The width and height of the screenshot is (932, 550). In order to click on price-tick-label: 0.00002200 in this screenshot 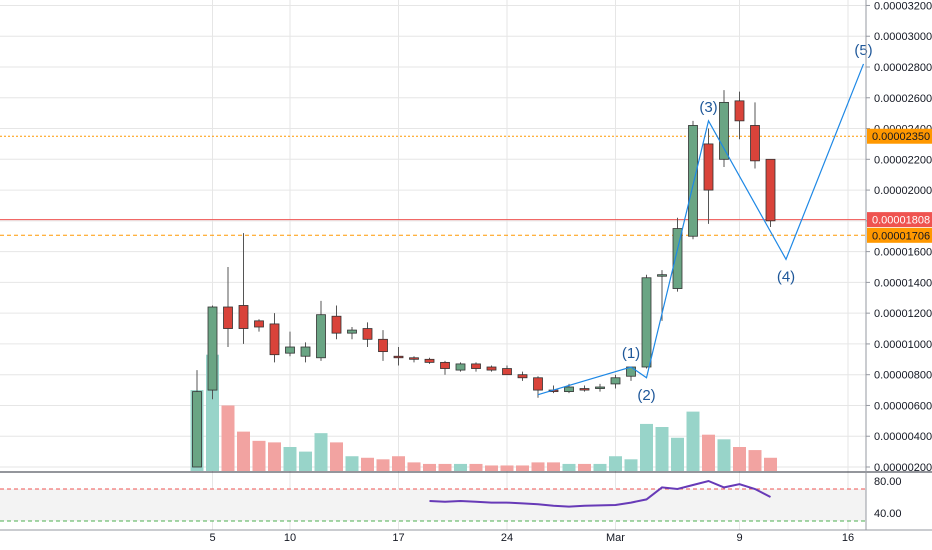, I will do `click(903, 160)`.